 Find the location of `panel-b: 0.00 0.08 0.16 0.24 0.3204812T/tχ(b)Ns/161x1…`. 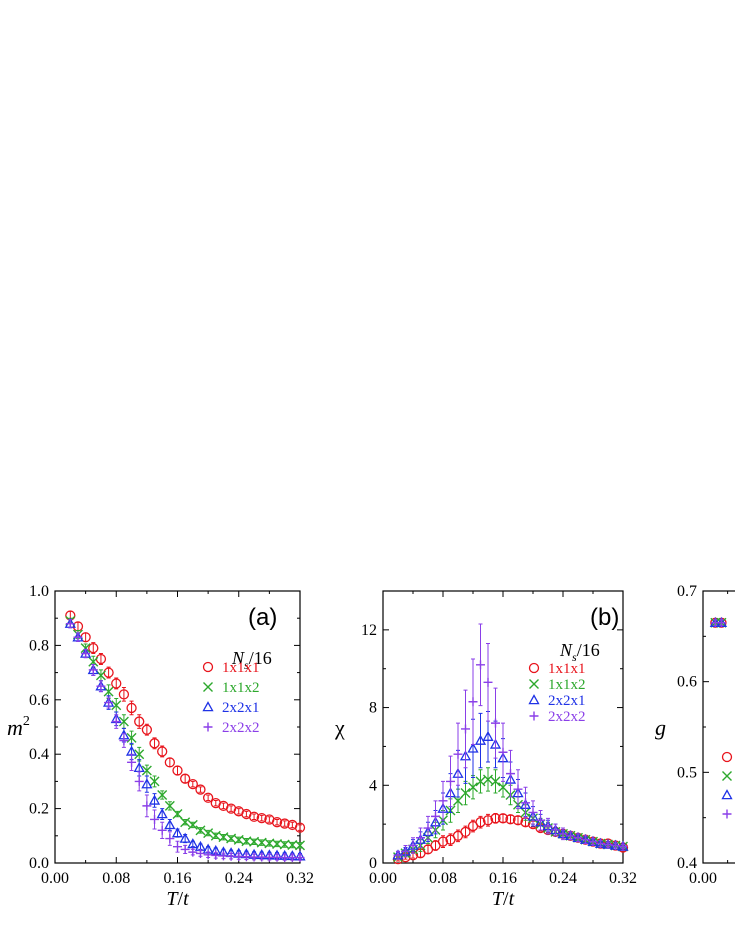

panel-b: 0.00 0.08 0.16 0.24 0.3204812T/tχ(b)Ns/161x1… is located at coordinates (485, 750).